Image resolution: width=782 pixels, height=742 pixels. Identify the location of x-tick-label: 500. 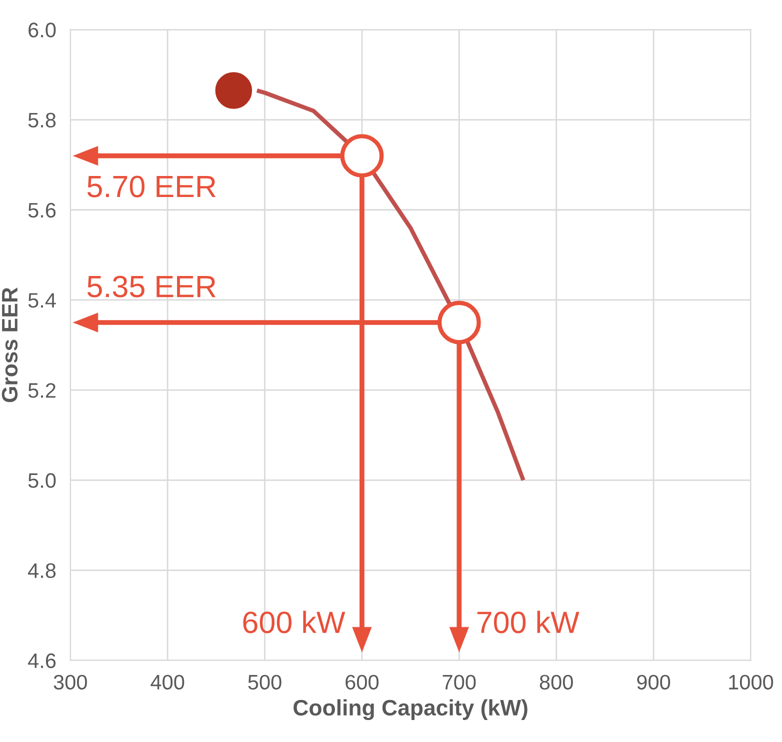
(265, 682).